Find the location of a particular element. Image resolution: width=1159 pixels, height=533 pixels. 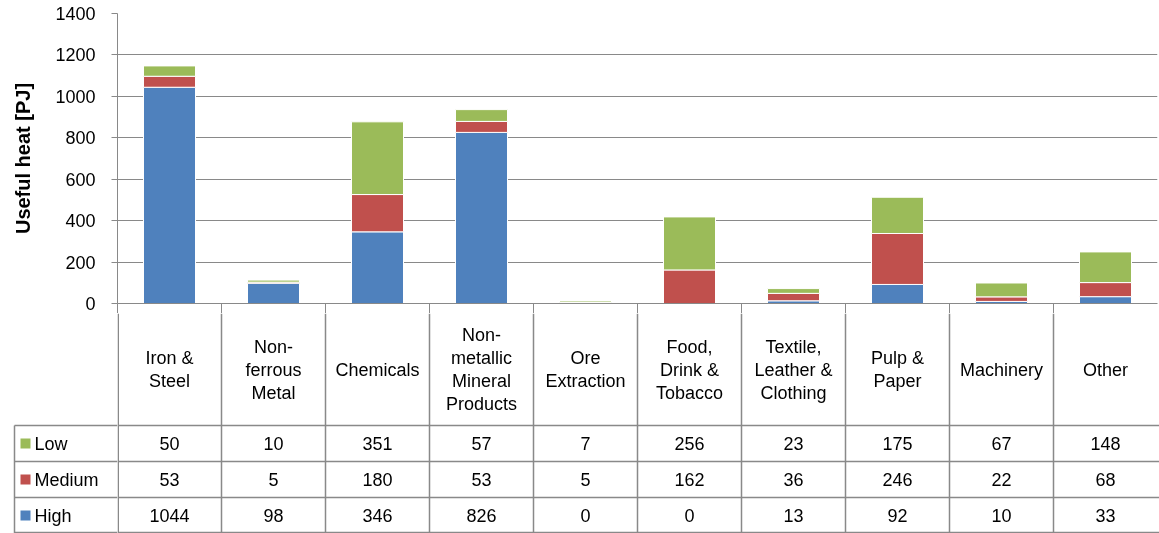

y-tick-label: 1400 is located at coordinates (75, 14).